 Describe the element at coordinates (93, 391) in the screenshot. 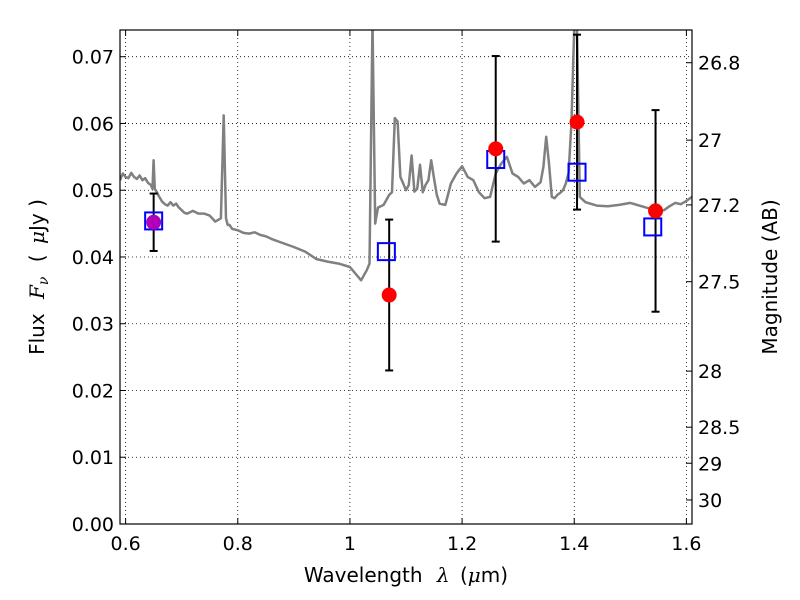

I see `y-tick-label: 0.02` at that location.